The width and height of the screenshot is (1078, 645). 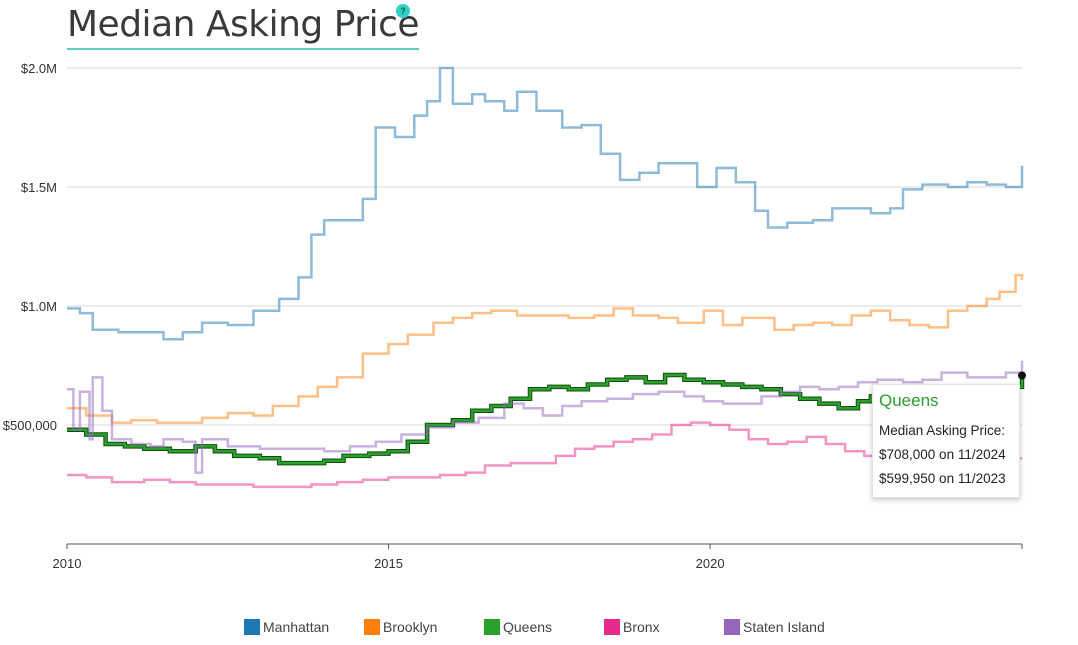 I want to click on legend-item-staten-island: Staten Island, so click(x=774, y=627).